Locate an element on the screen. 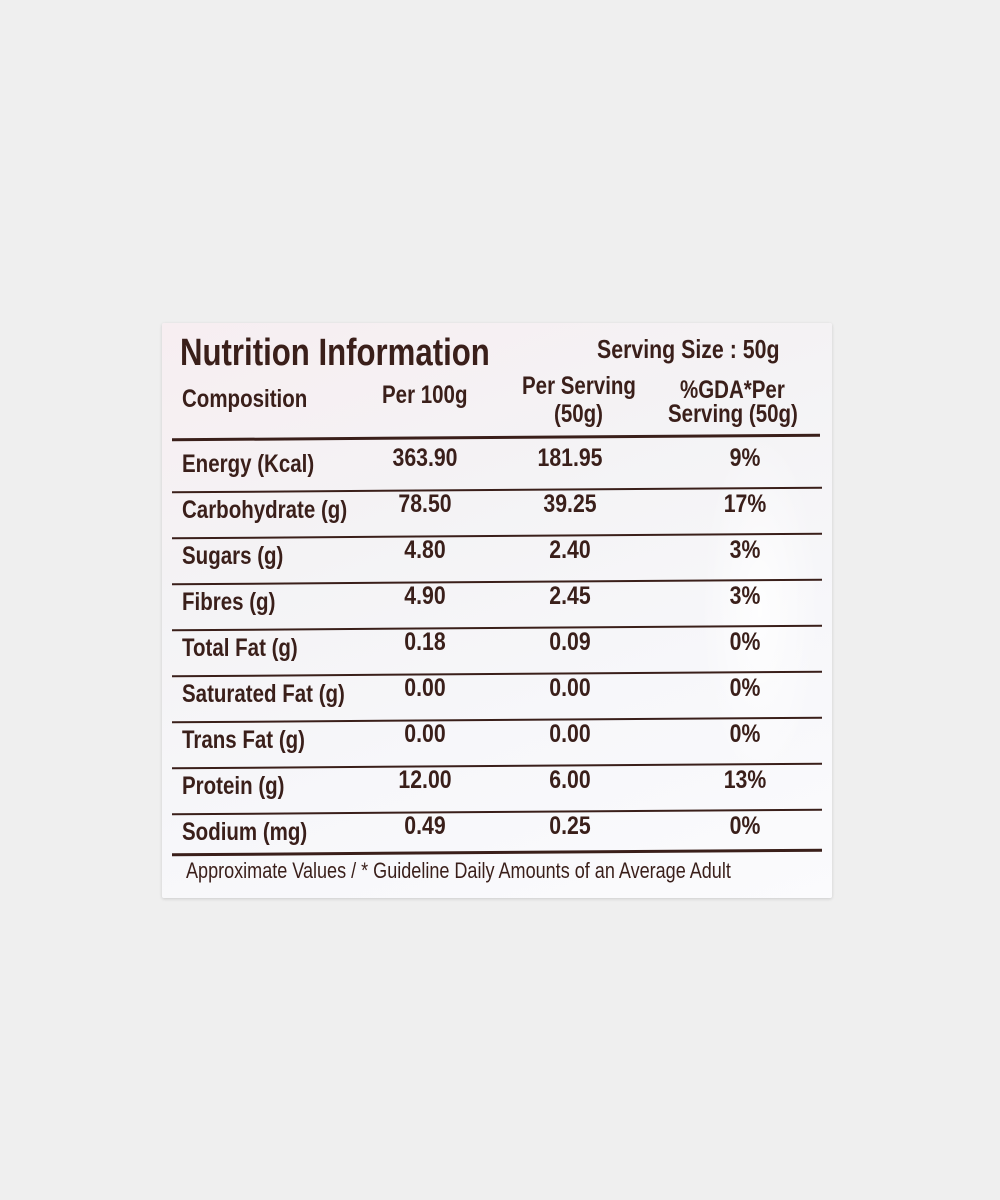  nutrient-name: Trans Fat (g) is located at coordinates (244, 740).